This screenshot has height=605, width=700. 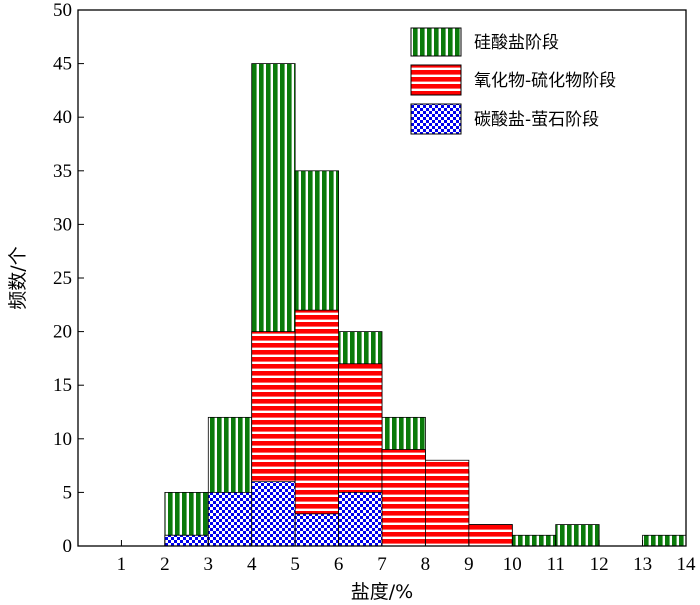 I want to click on x-tick-label: 10, so click(x=512, y=564).